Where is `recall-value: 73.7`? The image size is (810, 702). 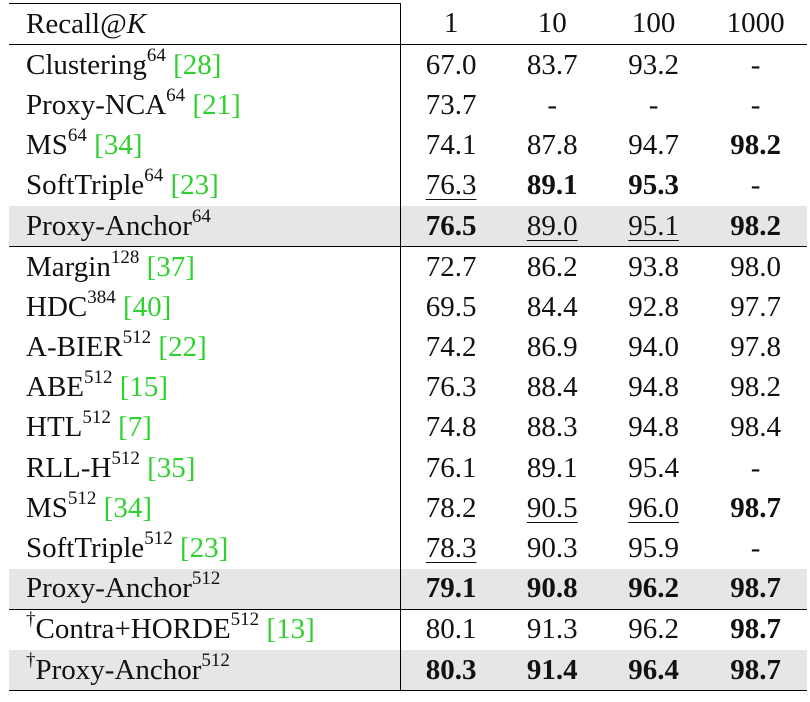
recall-value: 73.7 is located at coordinates (451, 104).